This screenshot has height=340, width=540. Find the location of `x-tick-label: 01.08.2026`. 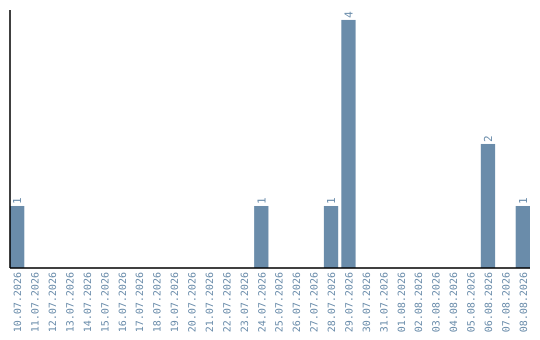

x-tick-label: 01.08.2026 is located at coordinates (402, 302).